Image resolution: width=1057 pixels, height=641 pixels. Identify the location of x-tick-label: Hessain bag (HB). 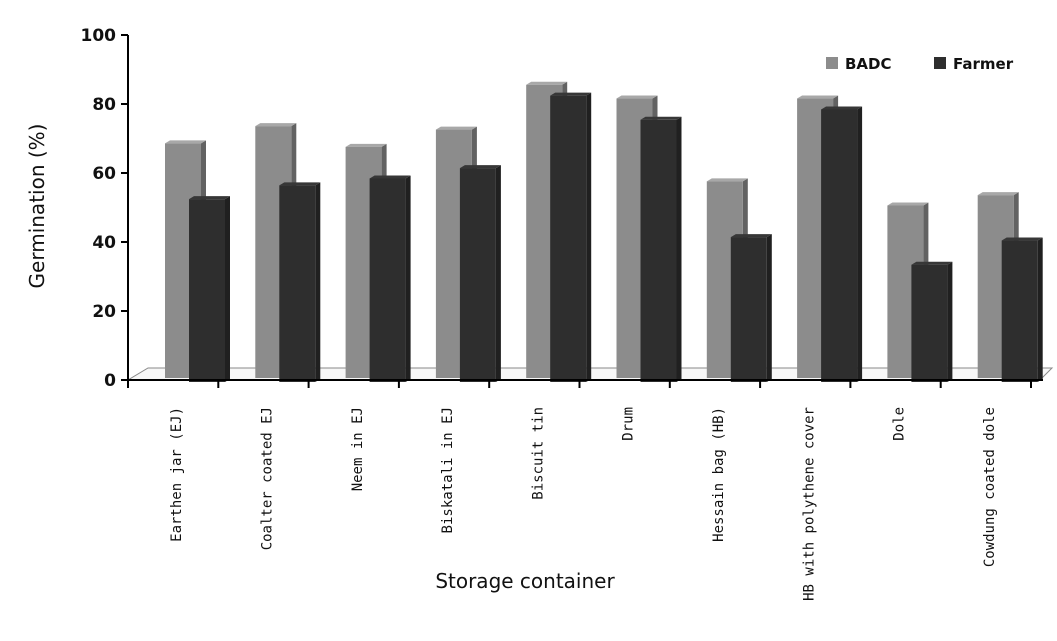
(719, 474).